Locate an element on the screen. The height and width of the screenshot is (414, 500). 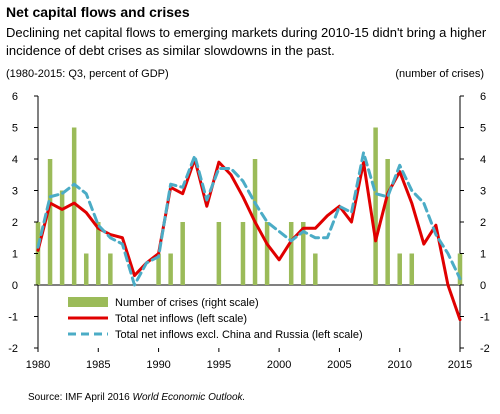
left-axis-tick-label: 3 is located at coordinates (15, 192).